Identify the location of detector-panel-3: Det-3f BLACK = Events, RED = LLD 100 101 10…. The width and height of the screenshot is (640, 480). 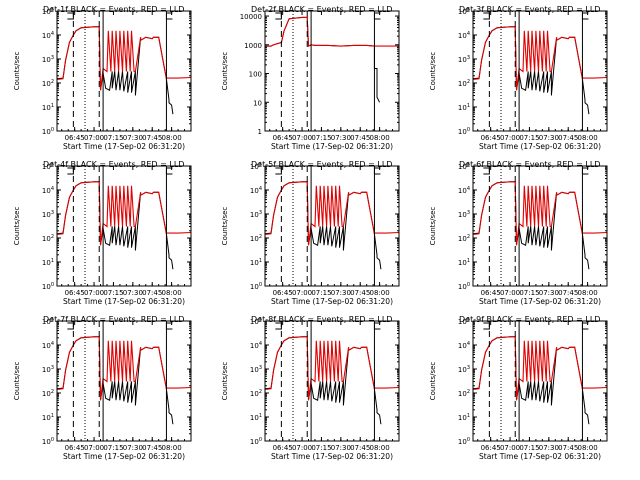
(518, 78).